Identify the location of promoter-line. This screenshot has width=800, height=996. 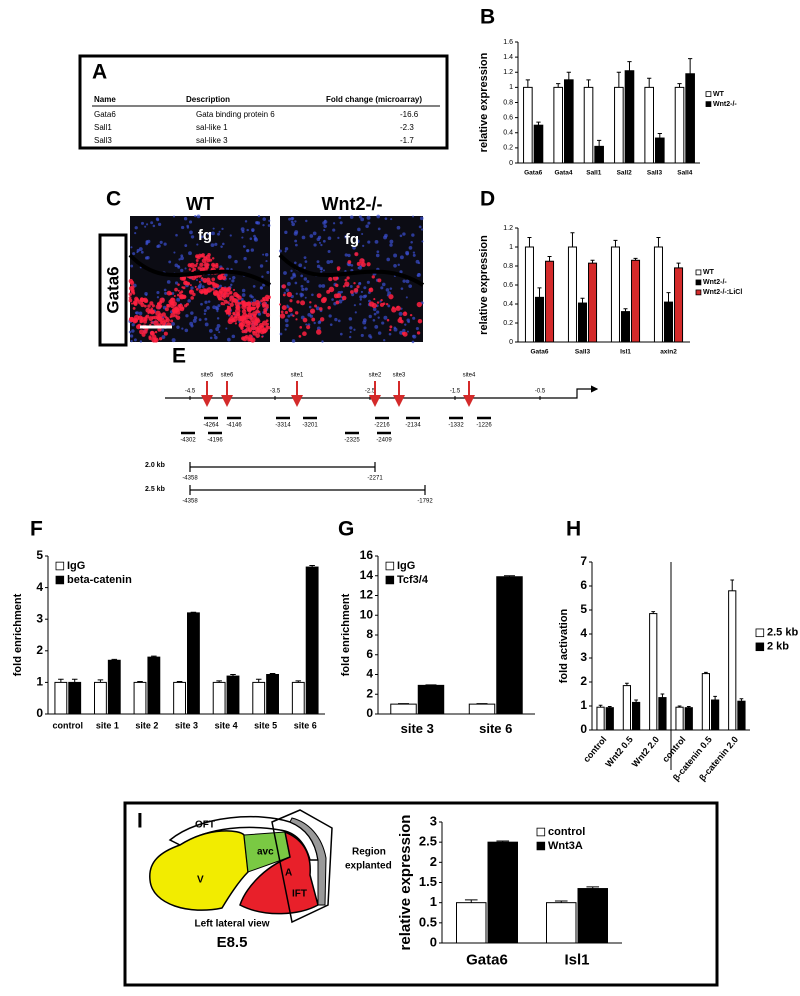
(382, 392).